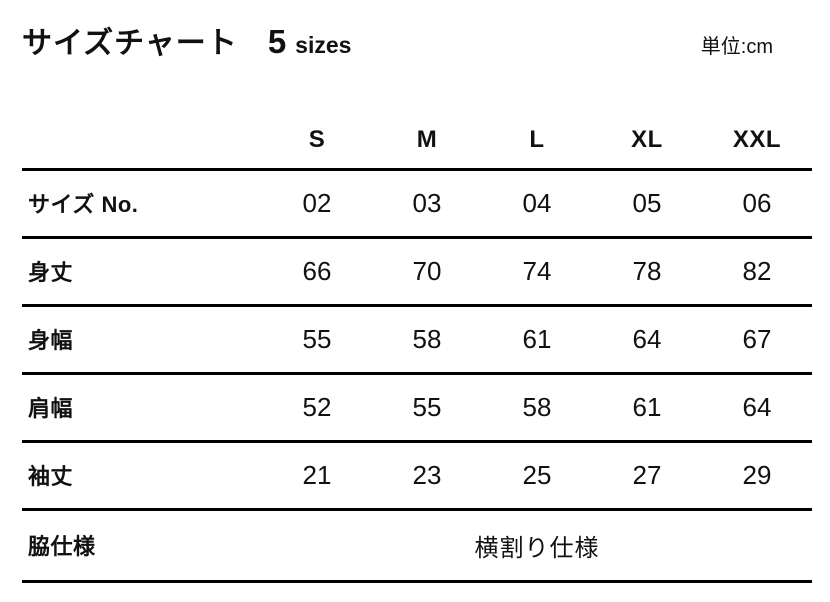  Describe the element at coordinates (537, 139) in the screenshot. I see `column-header-l: L` at that location.